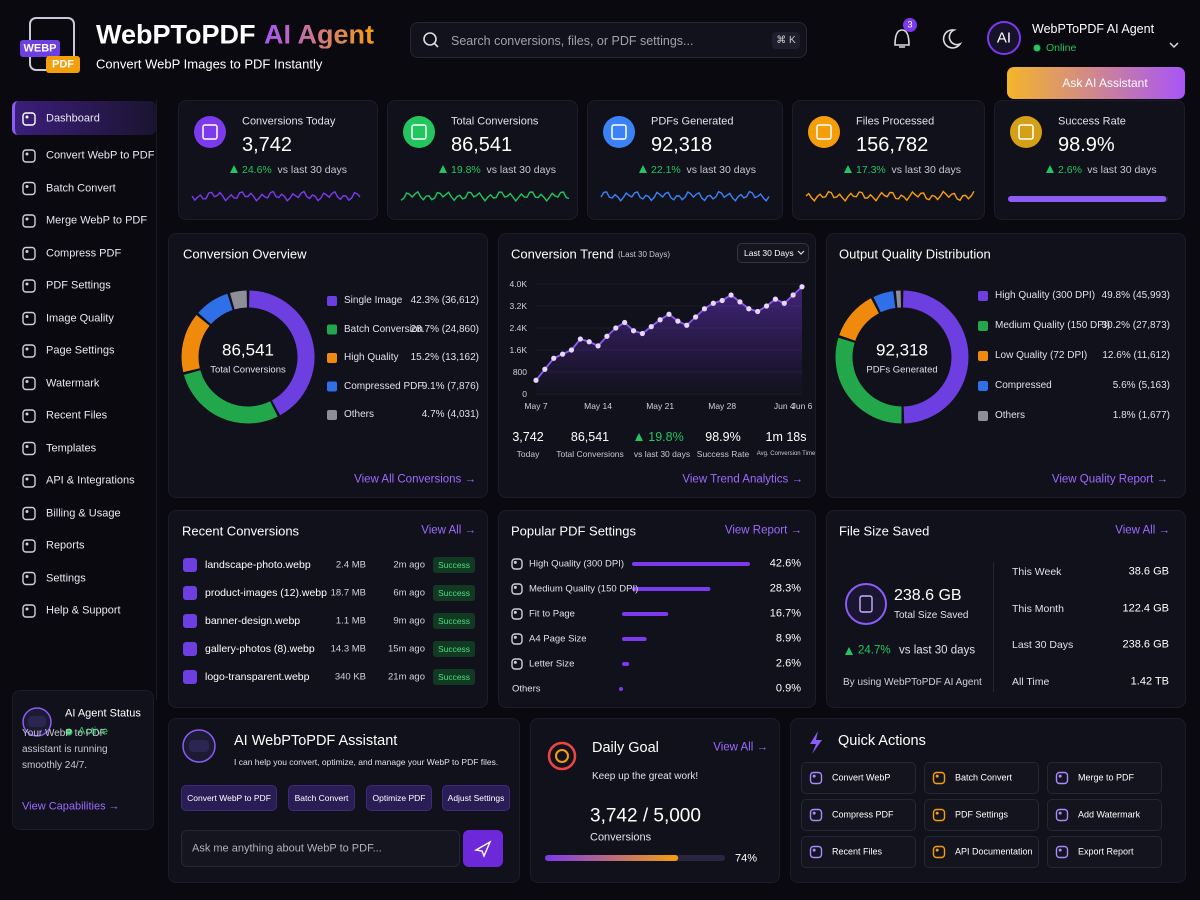 This screenshot has width=1200, height=900. I want to click on nav-item: Convert WebP to PDF, so click(100, 155).